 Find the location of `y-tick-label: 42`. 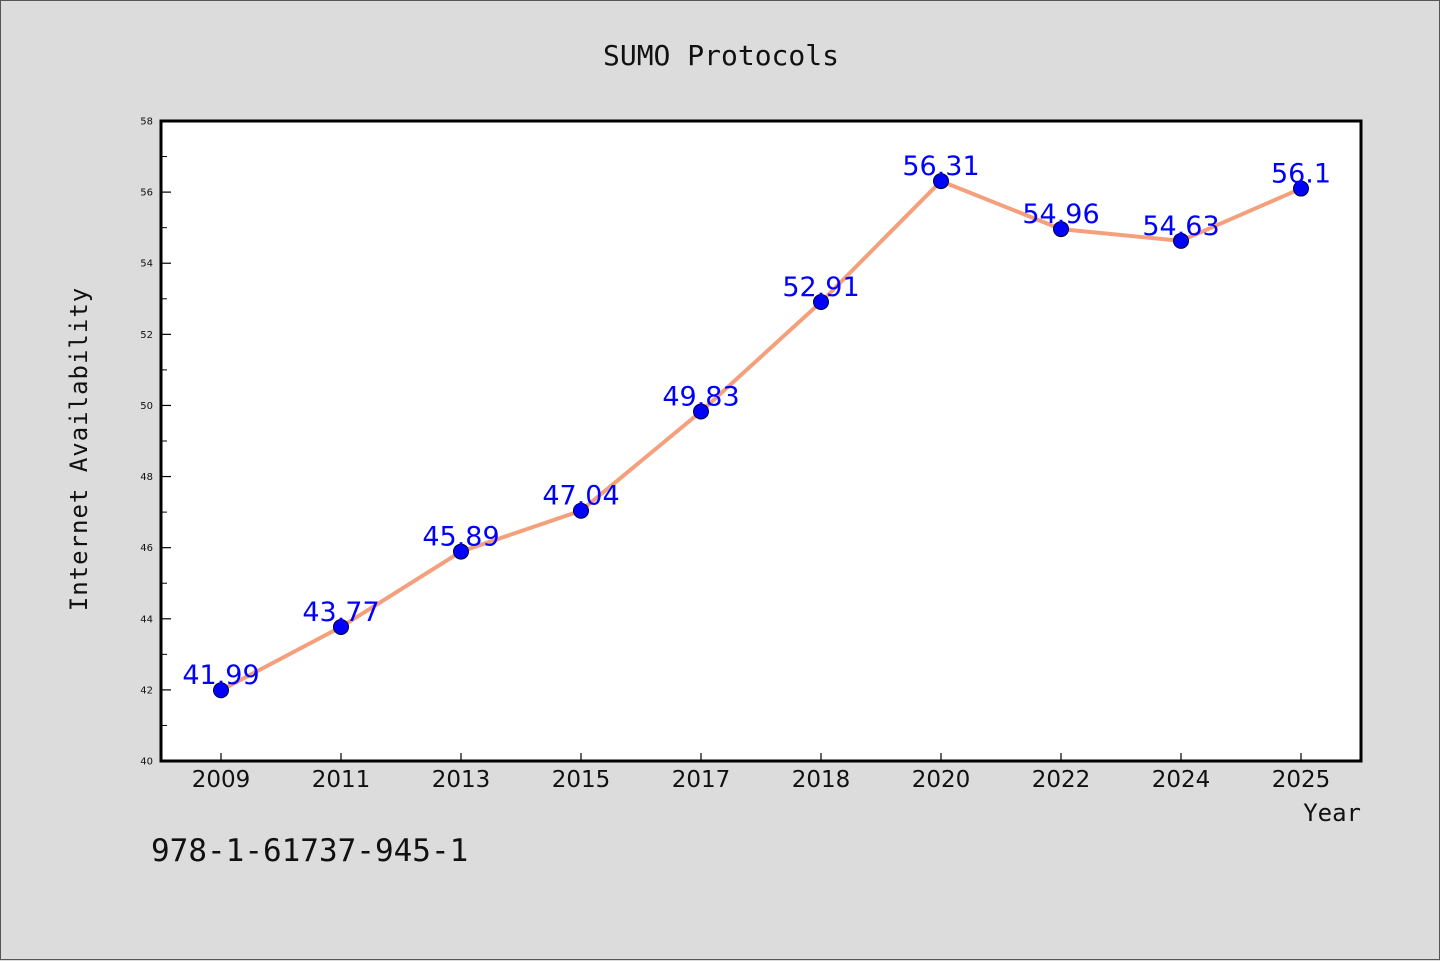

y-tick-label: 42 is located at coordinates (146, 690).